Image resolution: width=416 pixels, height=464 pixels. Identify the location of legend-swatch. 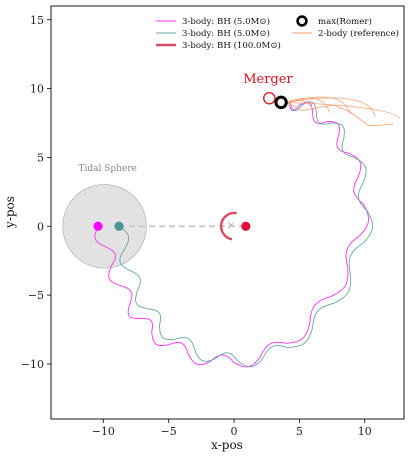
(302, 21).